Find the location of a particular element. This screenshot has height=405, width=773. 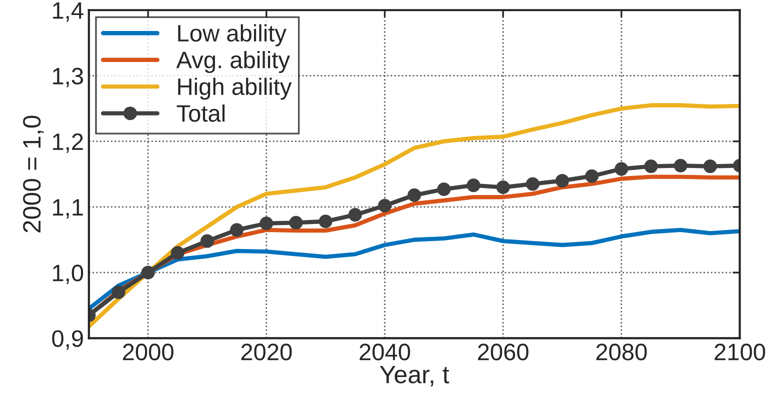

y-tick-label: 1,0 is located at coordinates (68, 274).